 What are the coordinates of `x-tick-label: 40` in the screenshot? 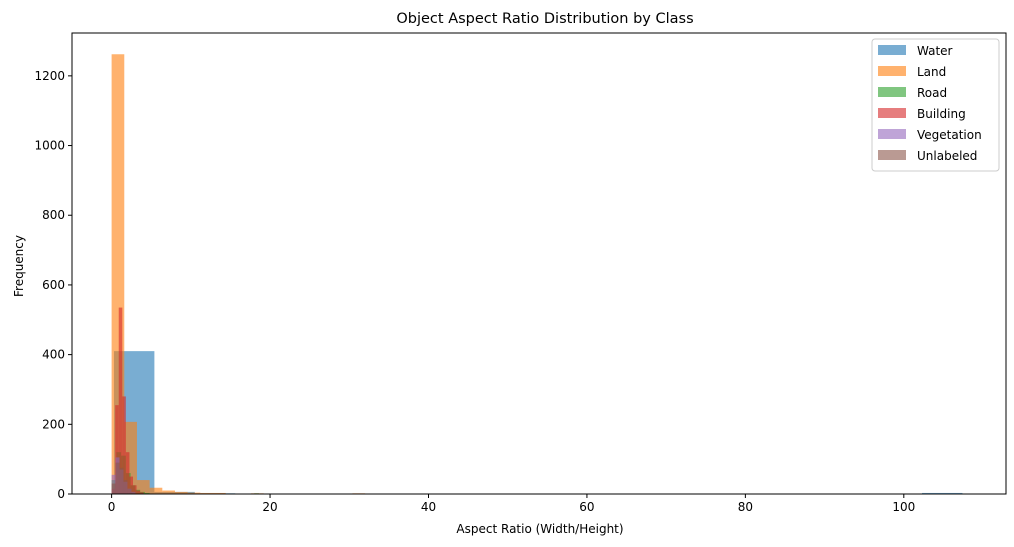 It's located at (428, 507).